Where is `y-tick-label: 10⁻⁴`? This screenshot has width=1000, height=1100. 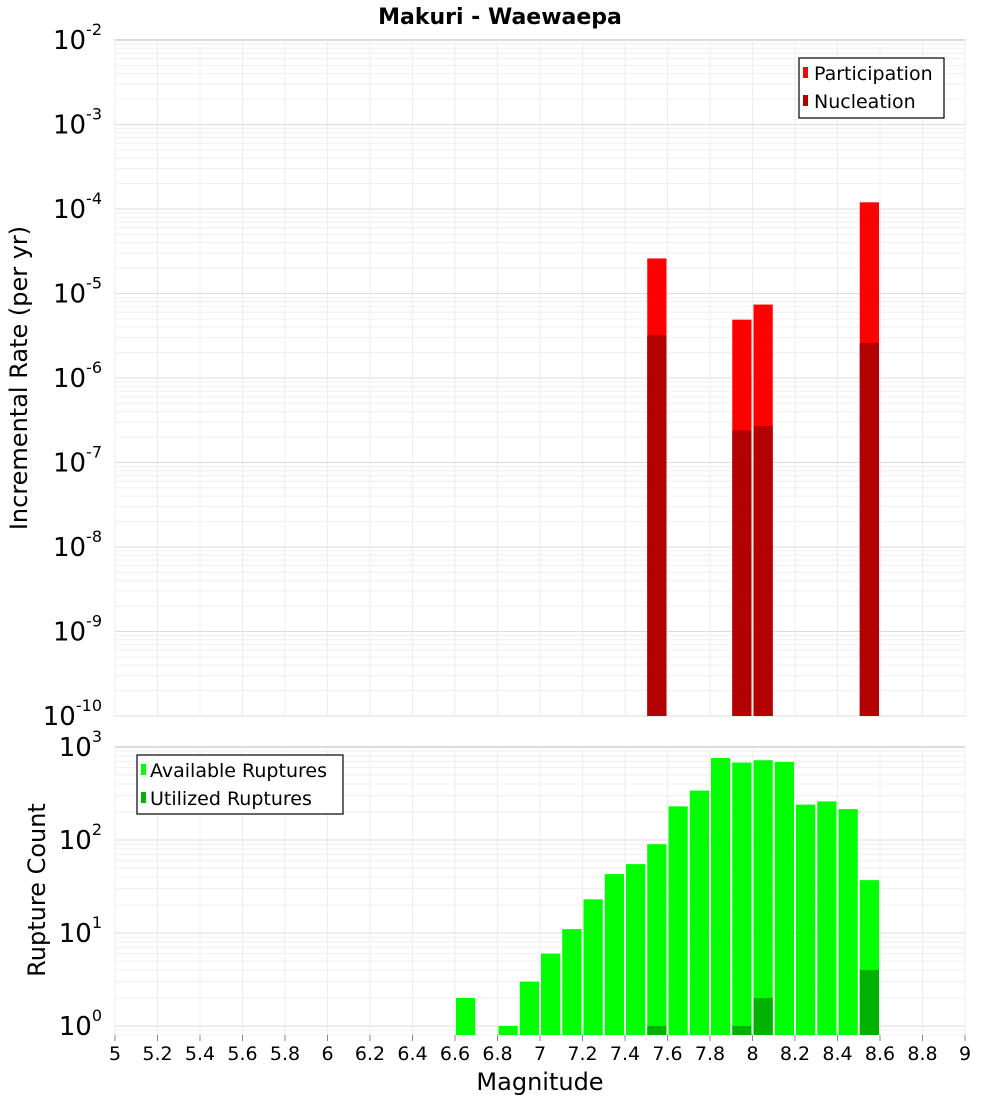 y-tick-label: 10⁻⁴ is located at coordinates (77, 207).